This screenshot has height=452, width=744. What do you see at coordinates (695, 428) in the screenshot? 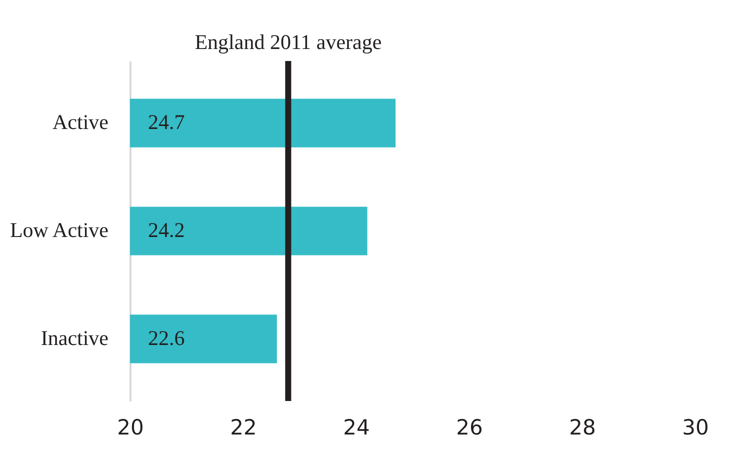
I see `x-tick-label: 30` at bounding box center [695, 428].